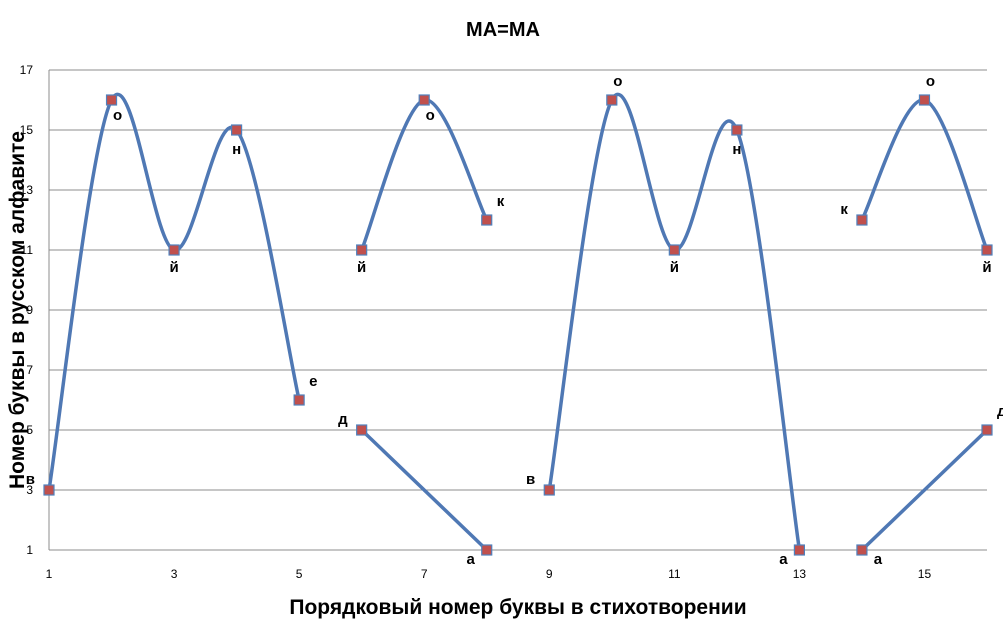 The image size is (1003, 626). What do you see at coordinates (17, 310) in the screenshot?
I see `y-axis-title: Номер буквы в русском алфавите` at bounding box center [17, 310].